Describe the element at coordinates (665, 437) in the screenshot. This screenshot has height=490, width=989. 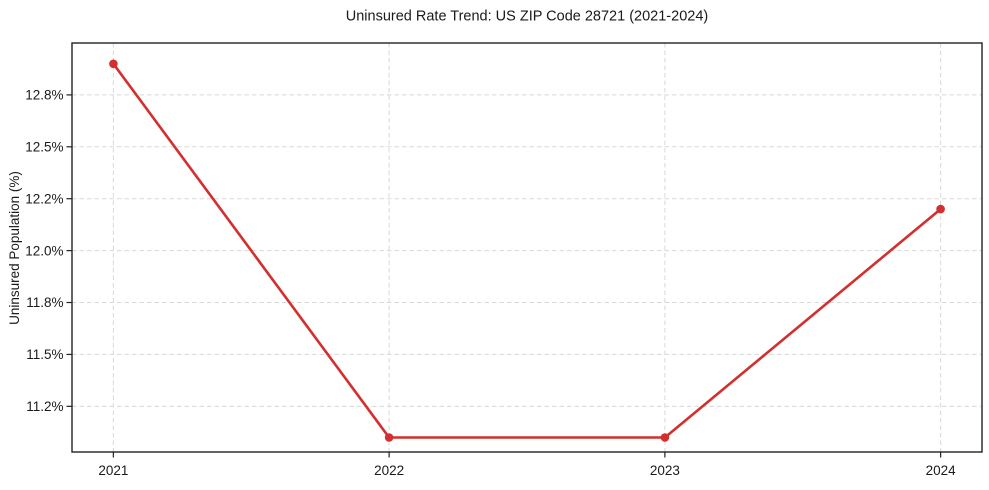
I see `data-point-2023` at that location.